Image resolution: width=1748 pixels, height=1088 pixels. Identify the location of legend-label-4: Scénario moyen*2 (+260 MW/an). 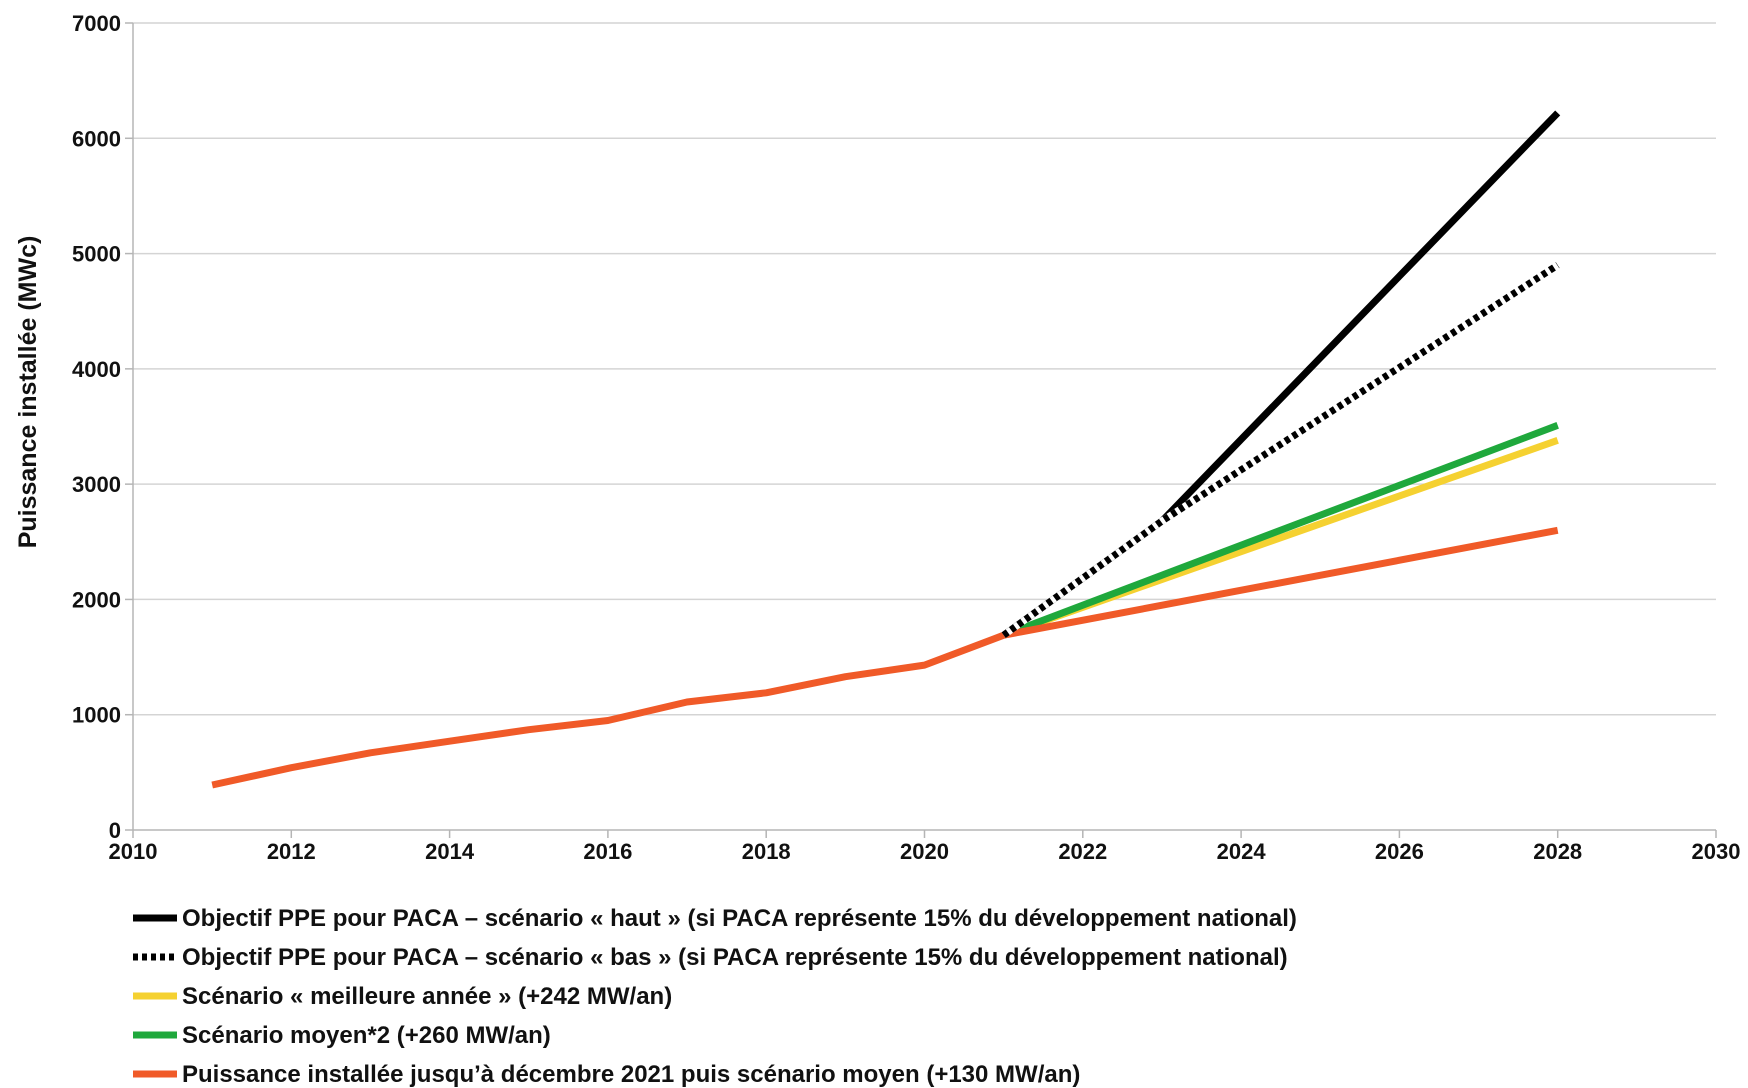
(366, 1035).